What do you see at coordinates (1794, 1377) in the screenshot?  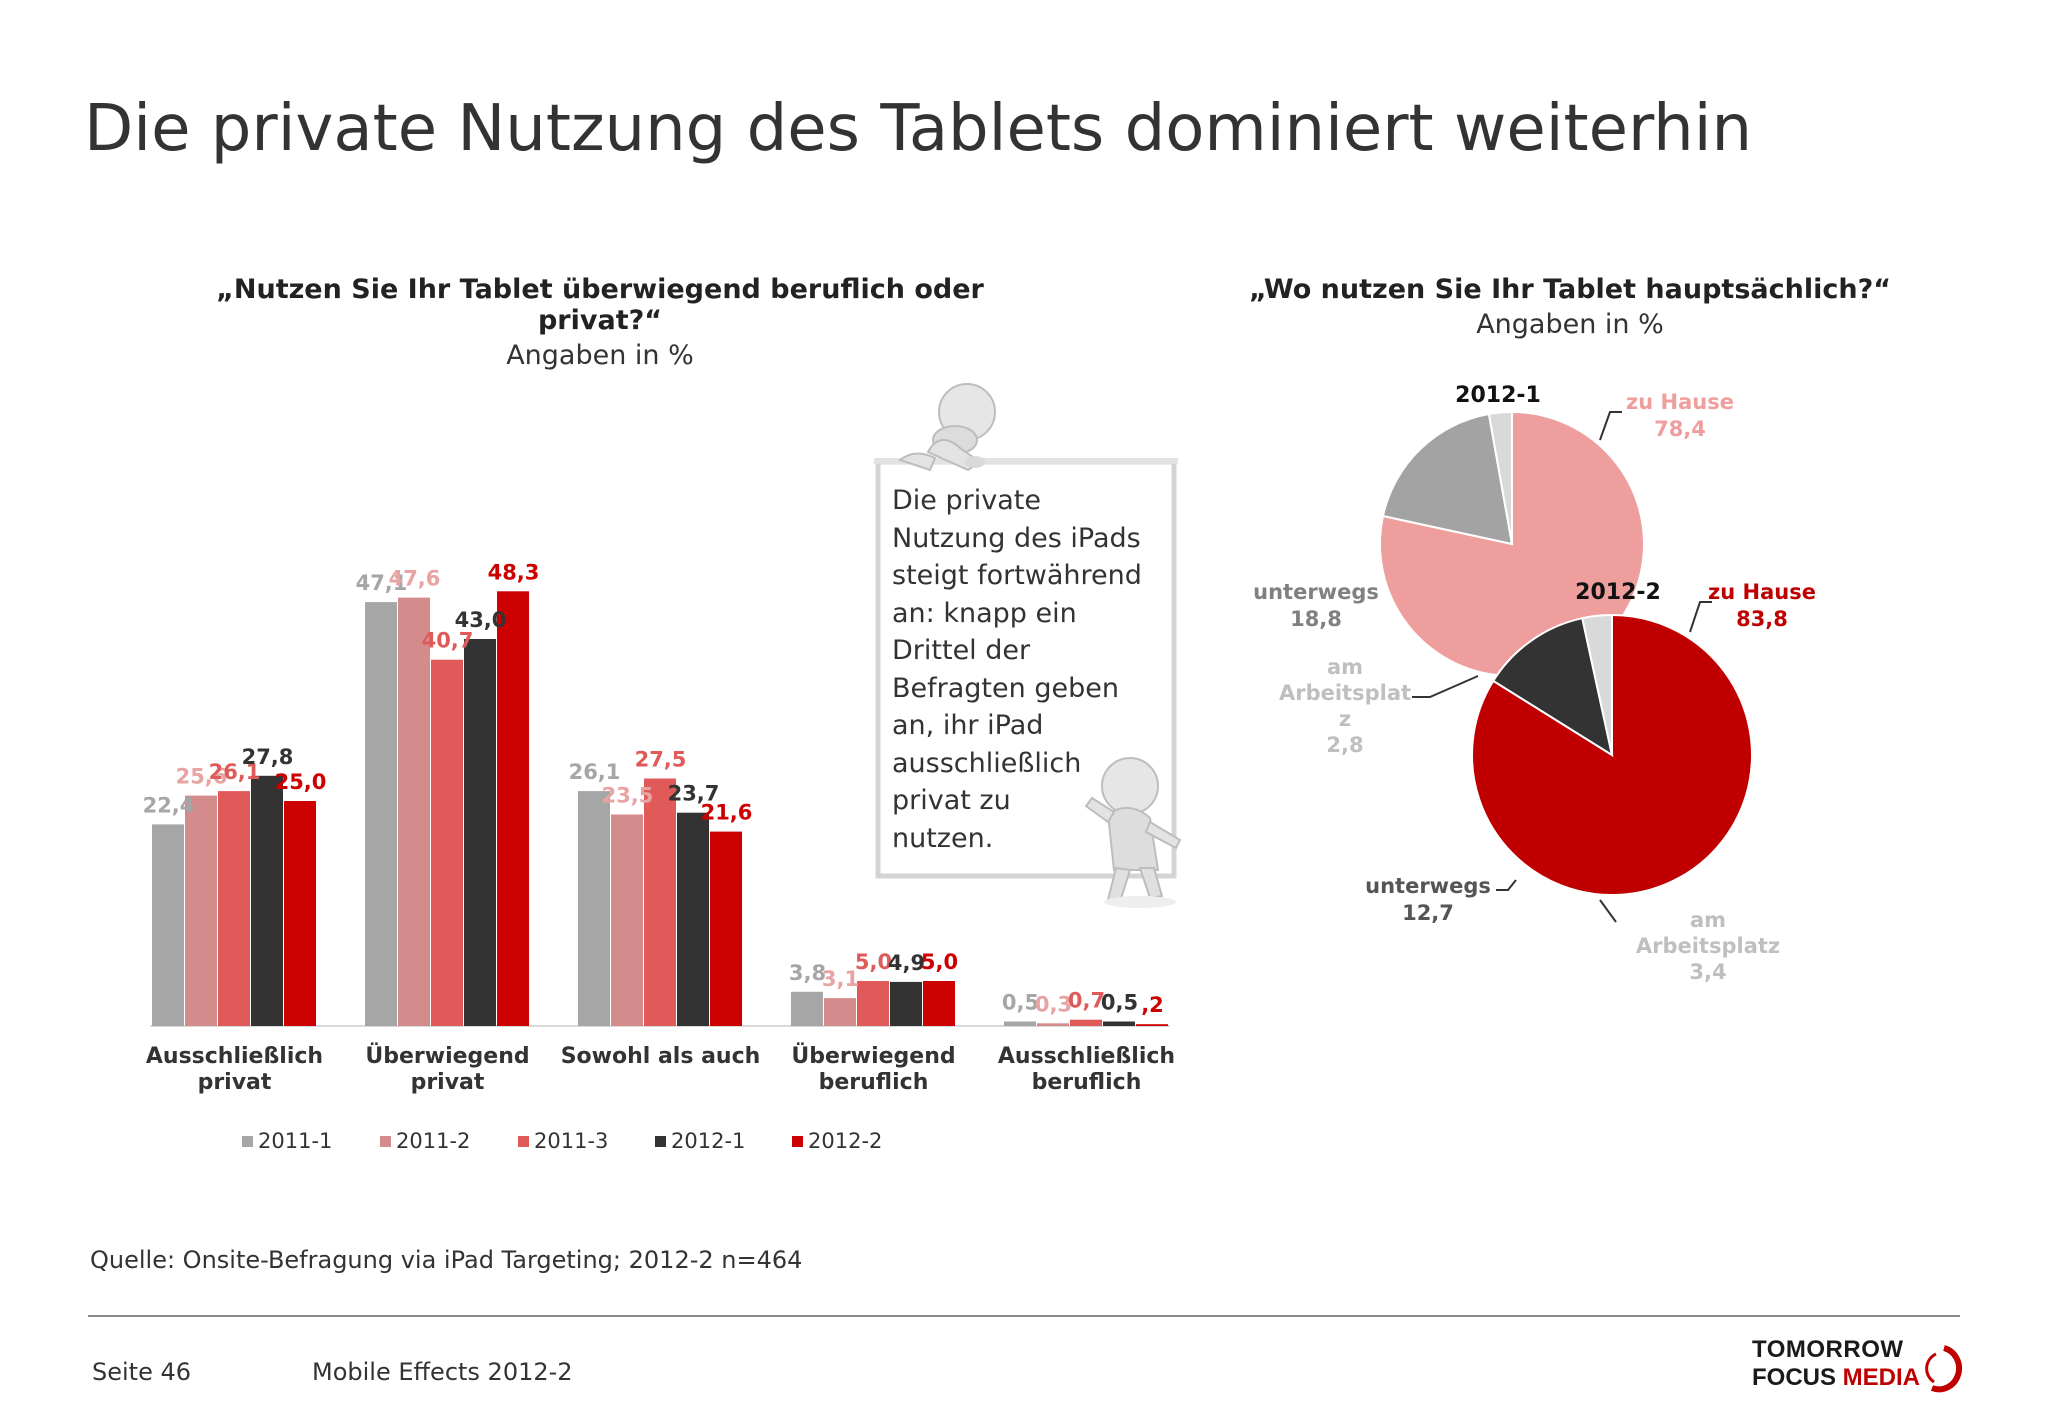 I see `logo-focus: FOCUS` at bounding box center [1794, 1377].